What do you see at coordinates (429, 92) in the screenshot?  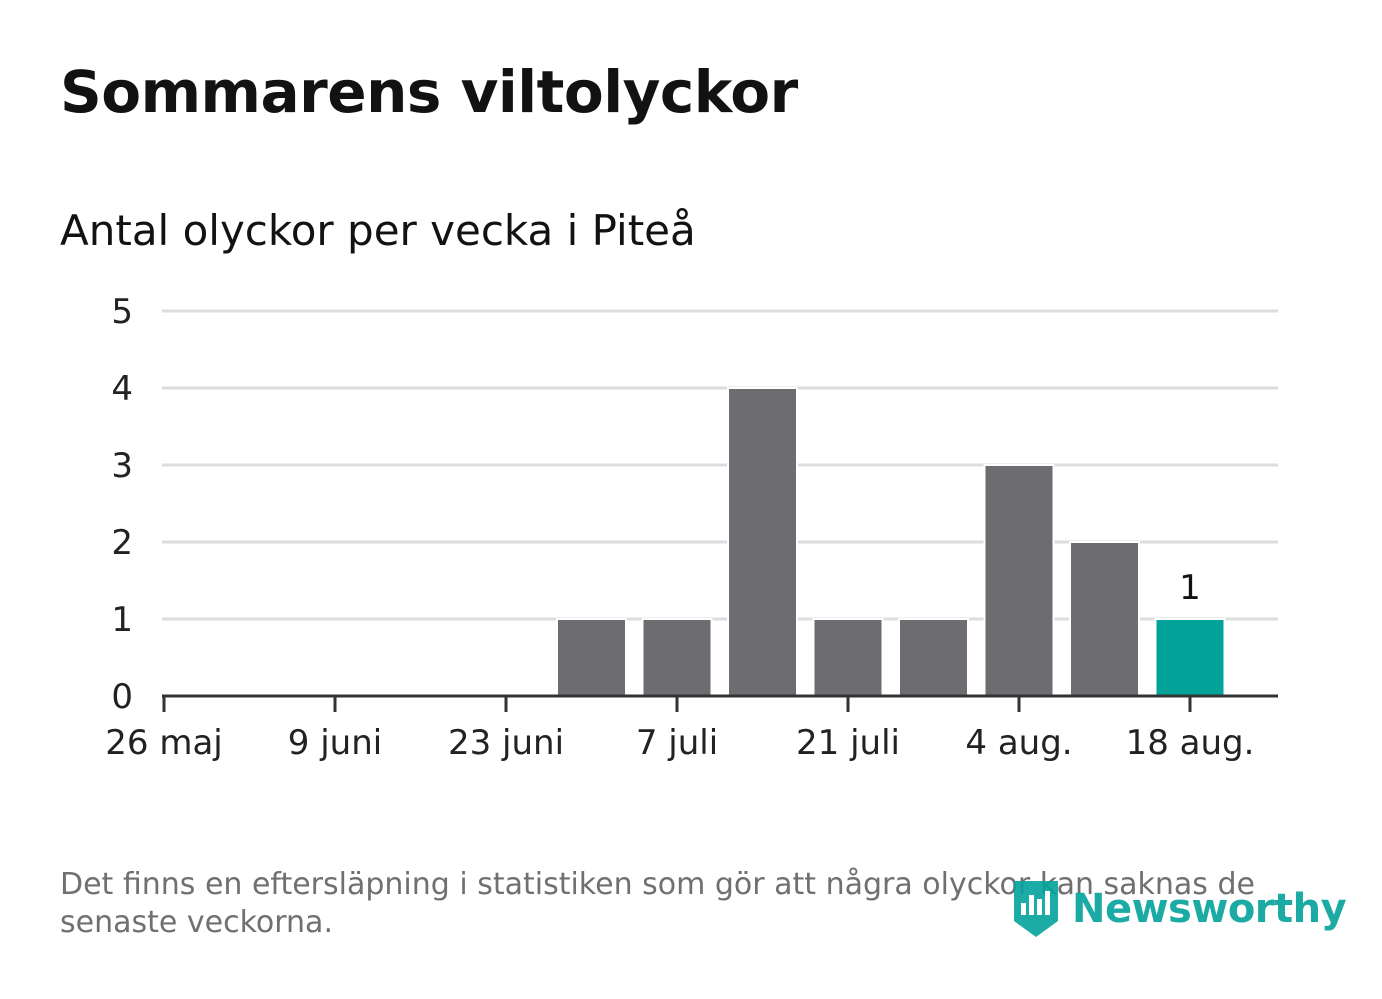 I see `chart-title: Sommarens viltolyckor` at bounding box center [429, 92].